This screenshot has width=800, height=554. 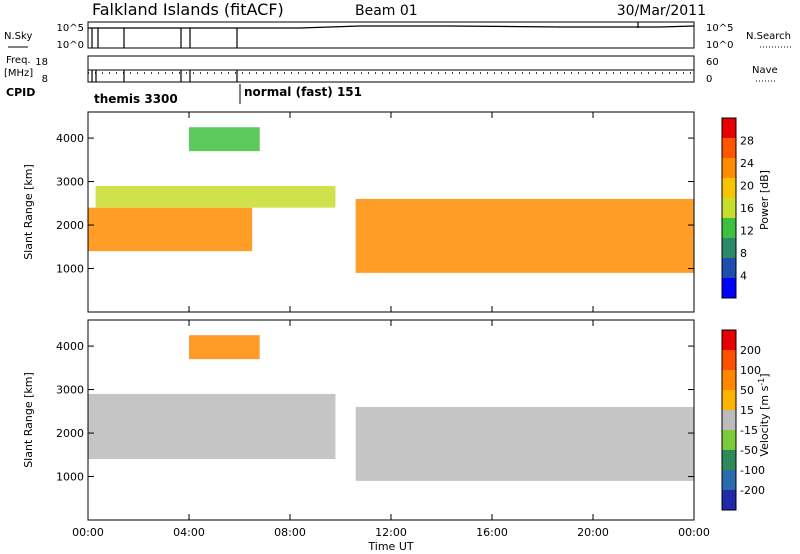 I want to click on xtick-label: 12:00, so click(x=391, y=532).